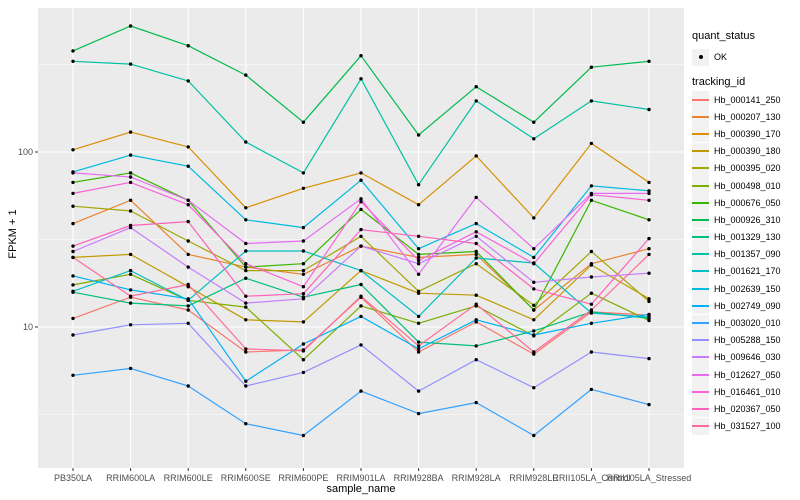 The width and height of the screenshot is (800, 500). Describe the element at coordinates (747, 340) in the screenshot. I see `legend-entry-label: Hb_005288_150` at that location.